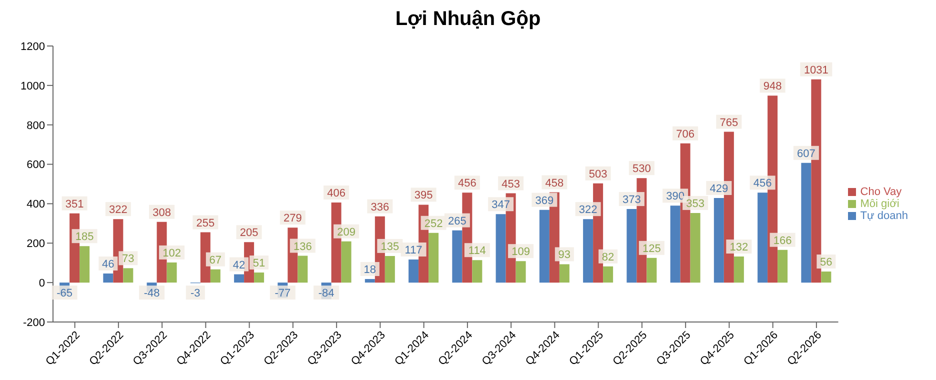 This screenshot has height=380, width=936. Describe the element at coordinates (598, 174) in the screenshot. I see `data-label: 503` at that location.